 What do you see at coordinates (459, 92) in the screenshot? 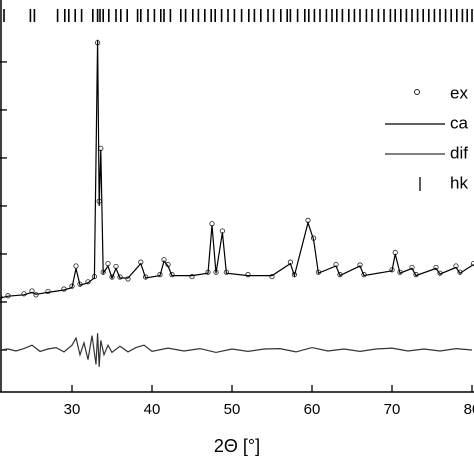
I see `legend-label: ex` at bounding box center [459, 92].